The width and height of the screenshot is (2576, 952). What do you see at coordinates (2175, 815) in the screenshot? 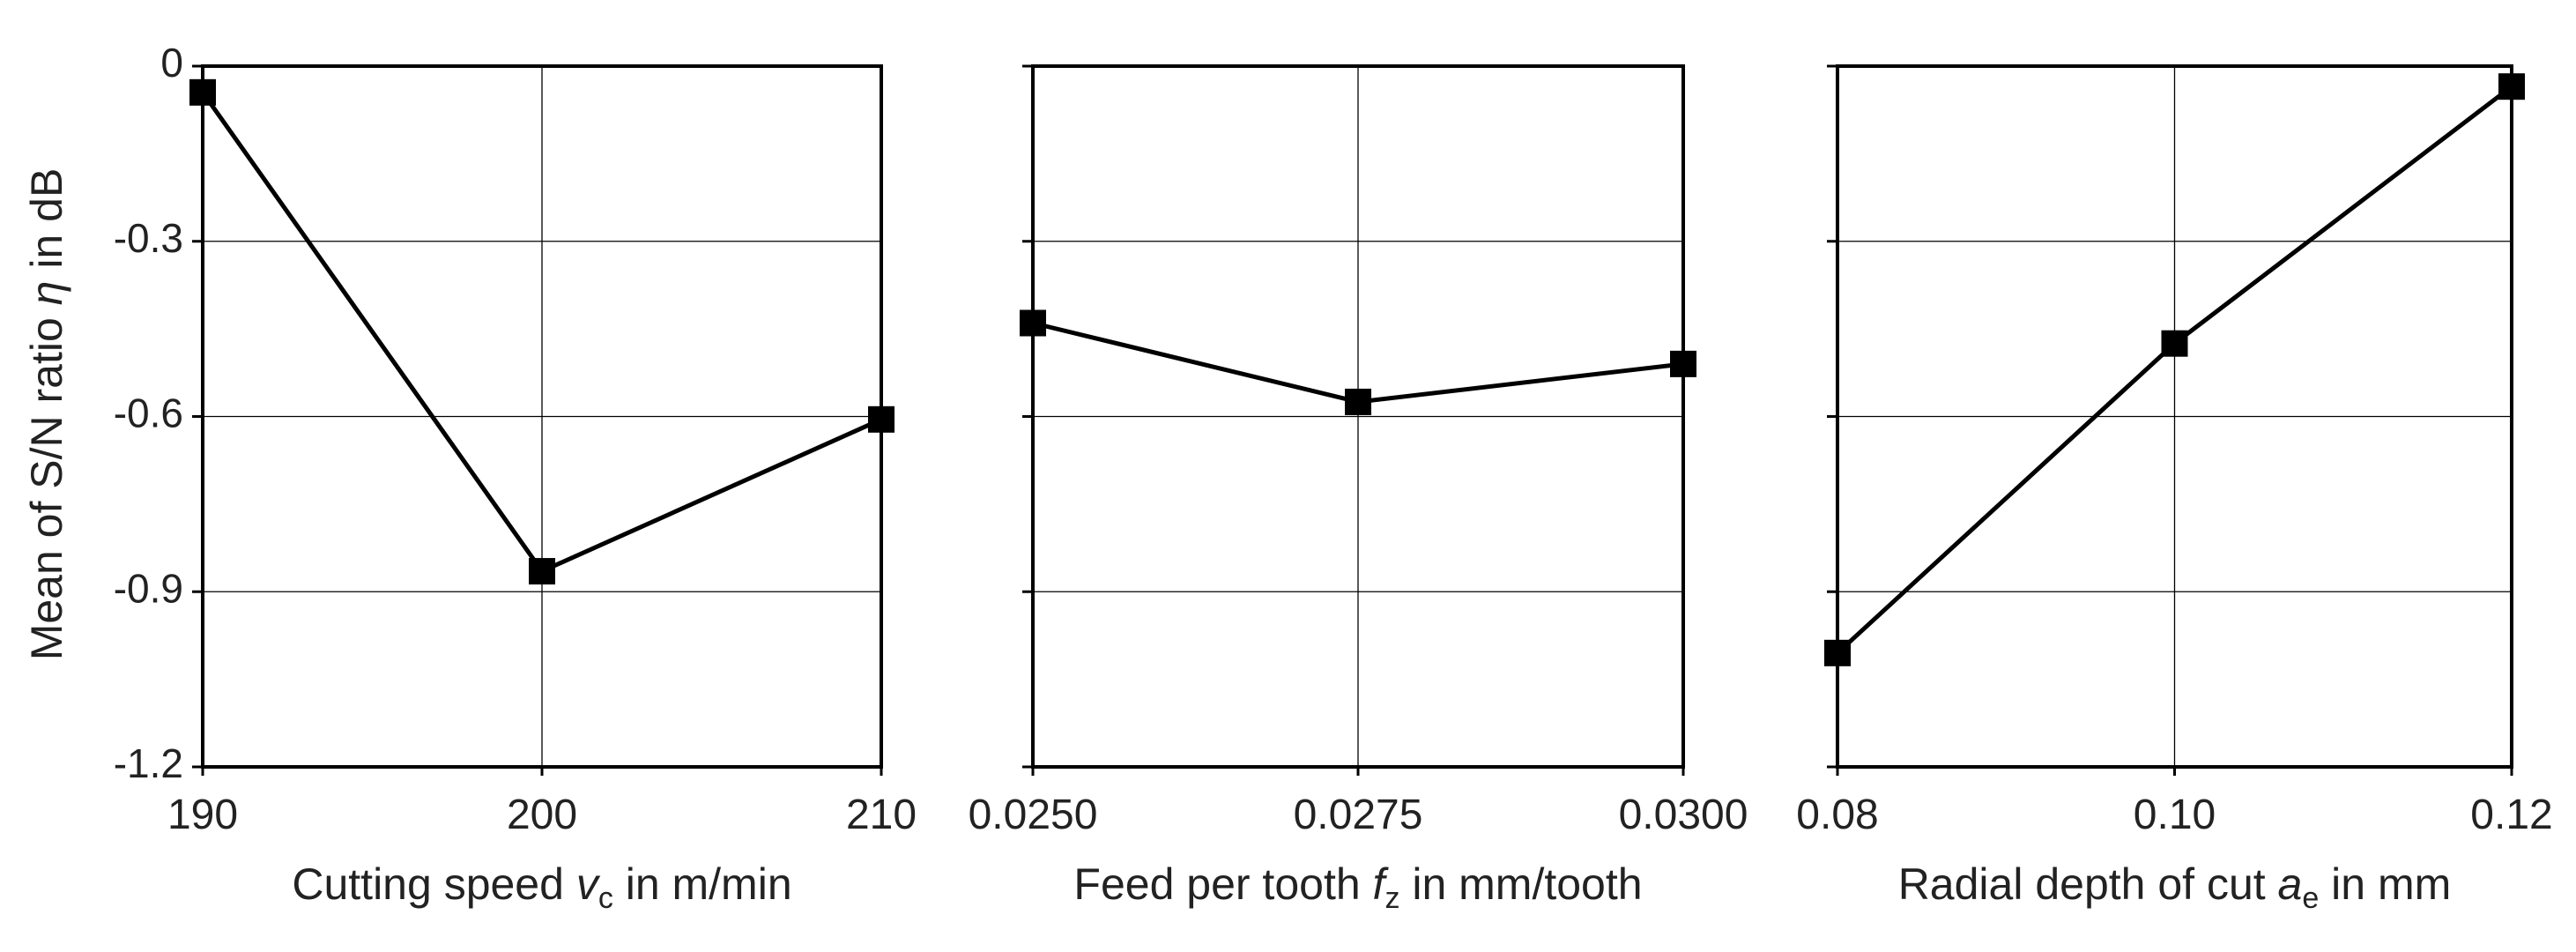
I see `x-tick-label: 0.10` at bounding box center [2175, 815].